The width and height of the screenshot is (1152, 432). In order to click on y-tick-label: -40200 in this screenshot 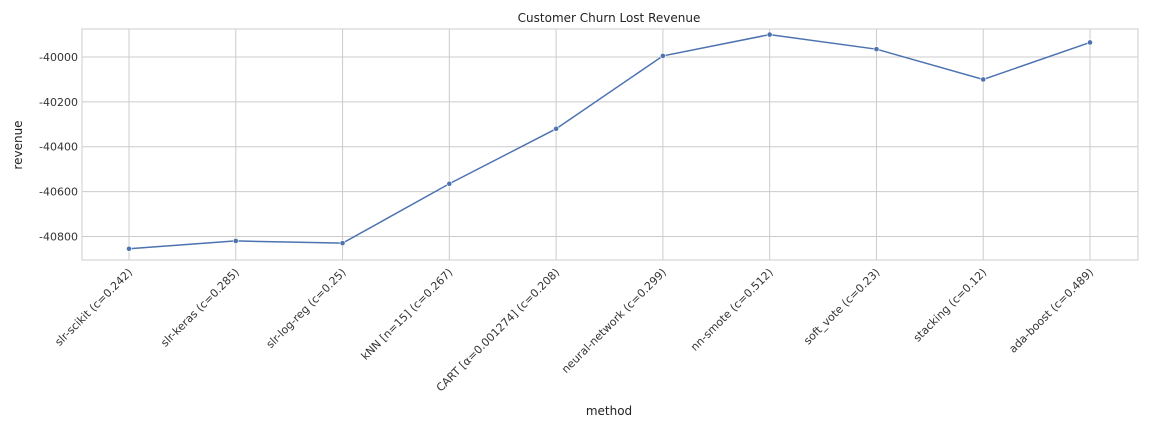, I will do `click(58, 102)`.